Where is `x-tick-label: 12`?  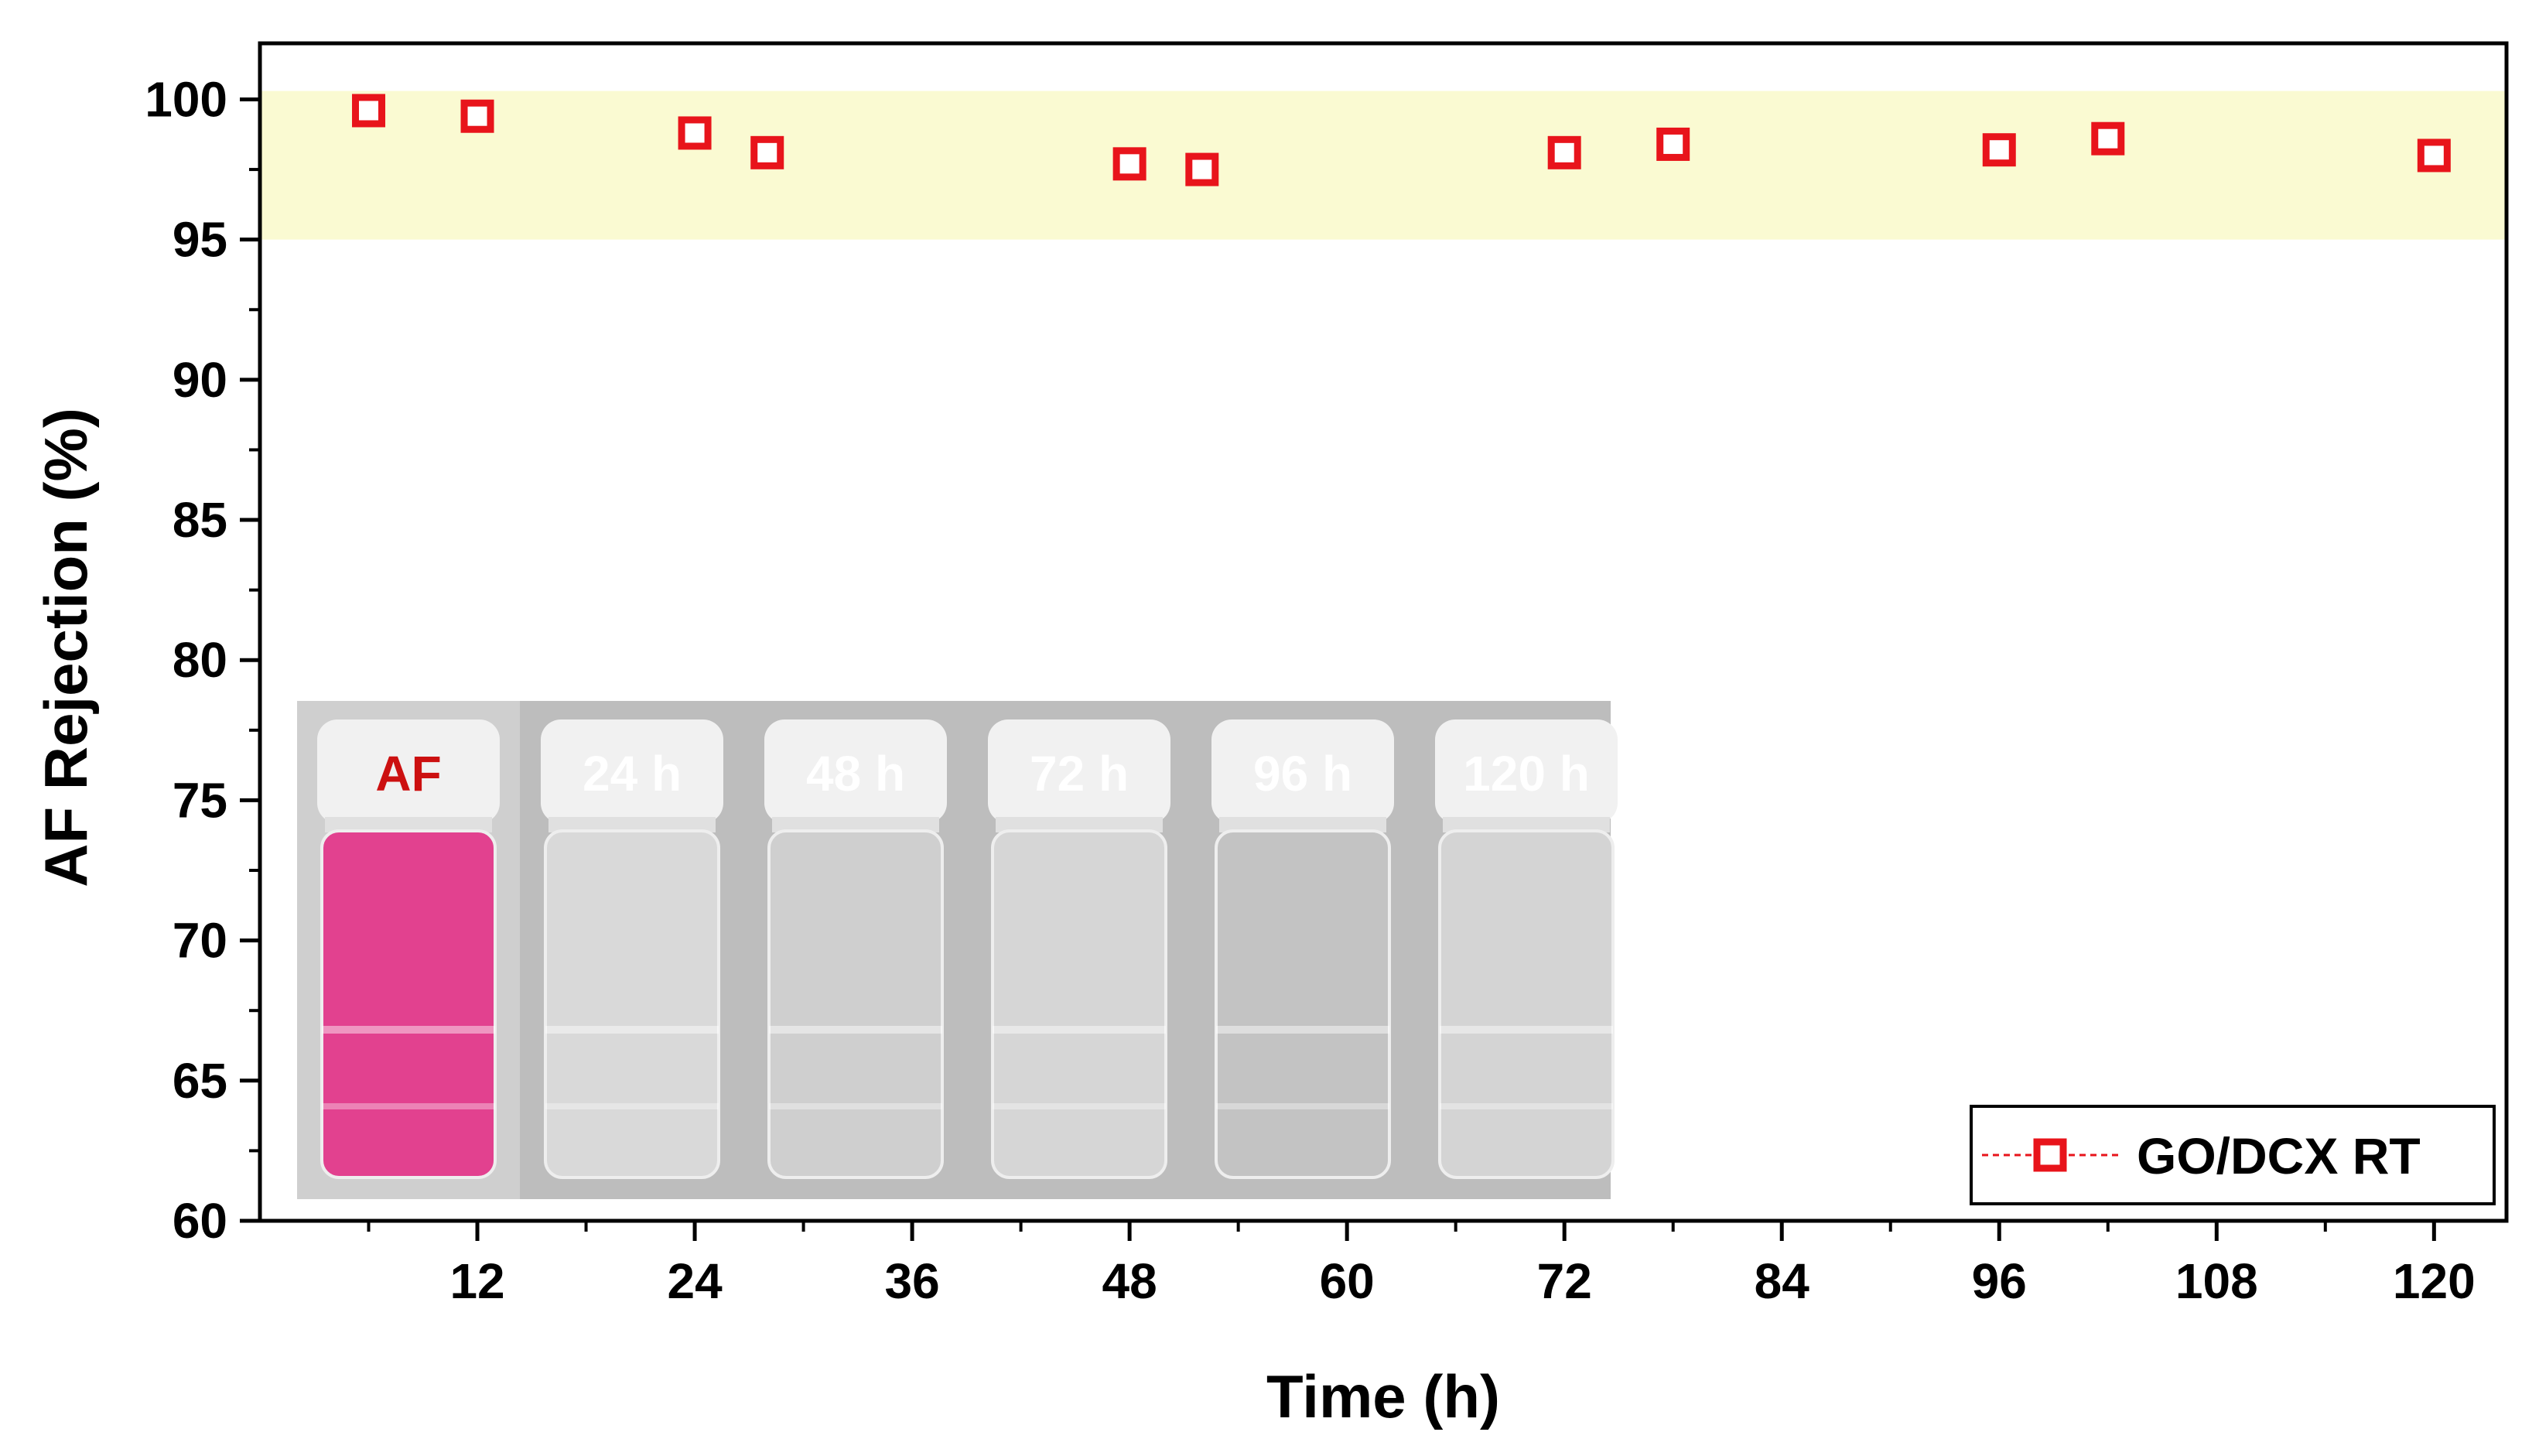 x-tick-label: 12 is located at coordinates (476, 1281).